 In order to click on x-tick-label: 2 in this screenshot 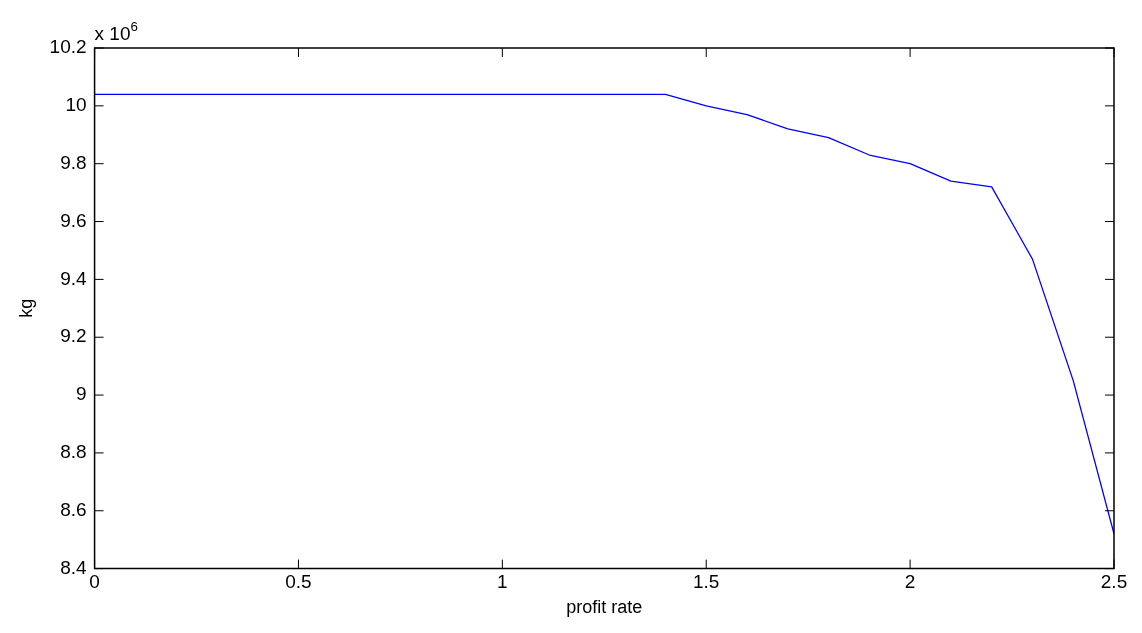, I will do `click(910, 582)`.